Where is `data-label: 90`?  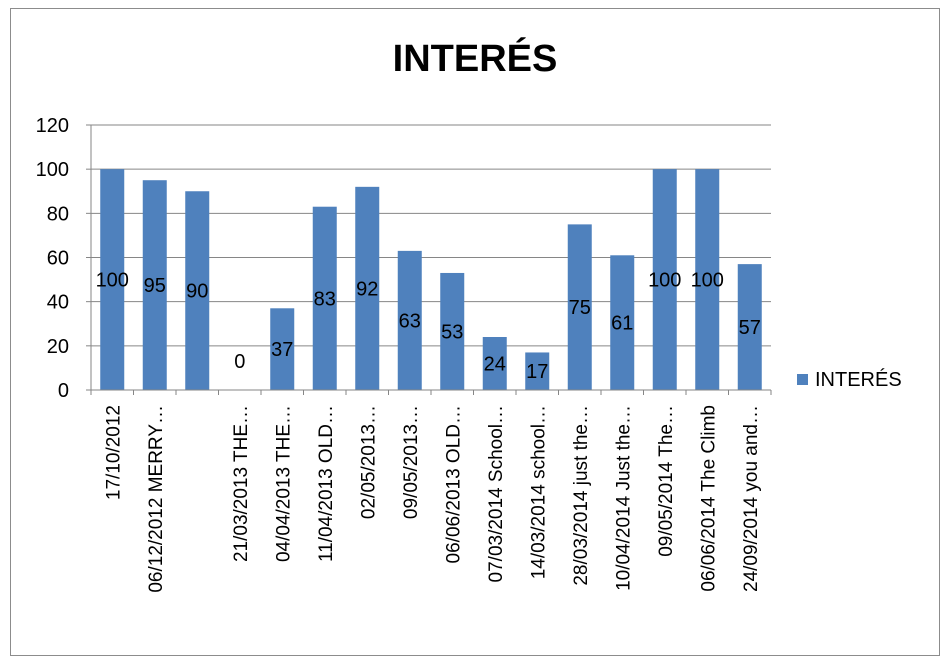 data-label: 90 is located at coordinates (197, 292).